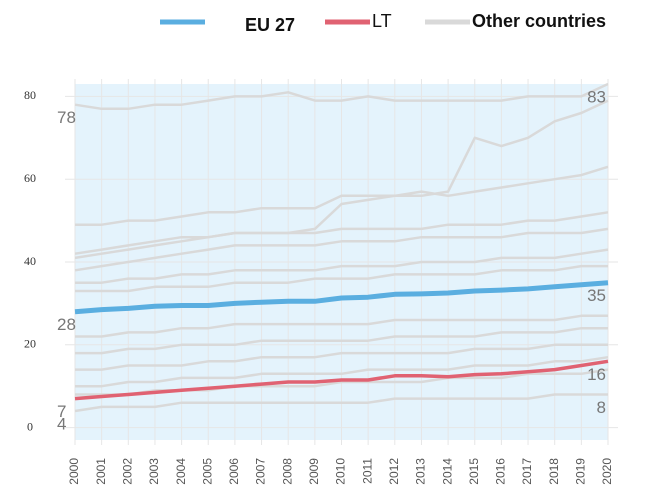 Image resolution: width=656 pixels, height=496 pixels. Describe the element at coordinates (30, 95) in the screenshot. I see `y-tick-label: 80` at that location.